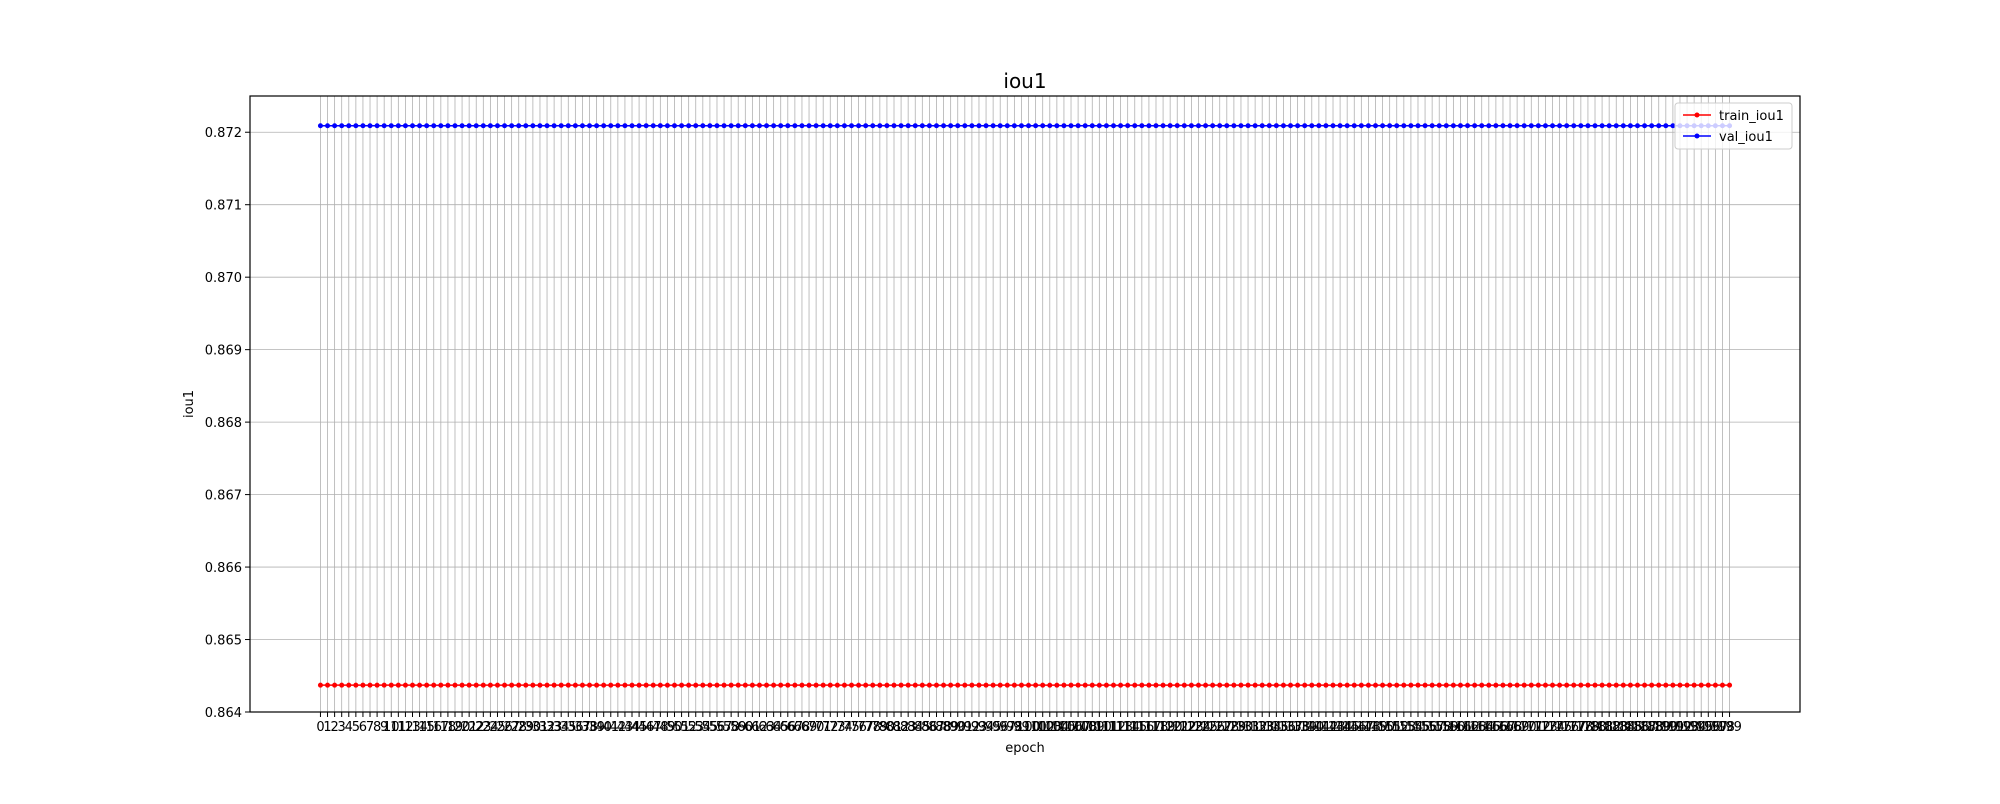 This screenshot has height=804, width=2000. I want to click on x-tick-label: 74, so click(844, 727).